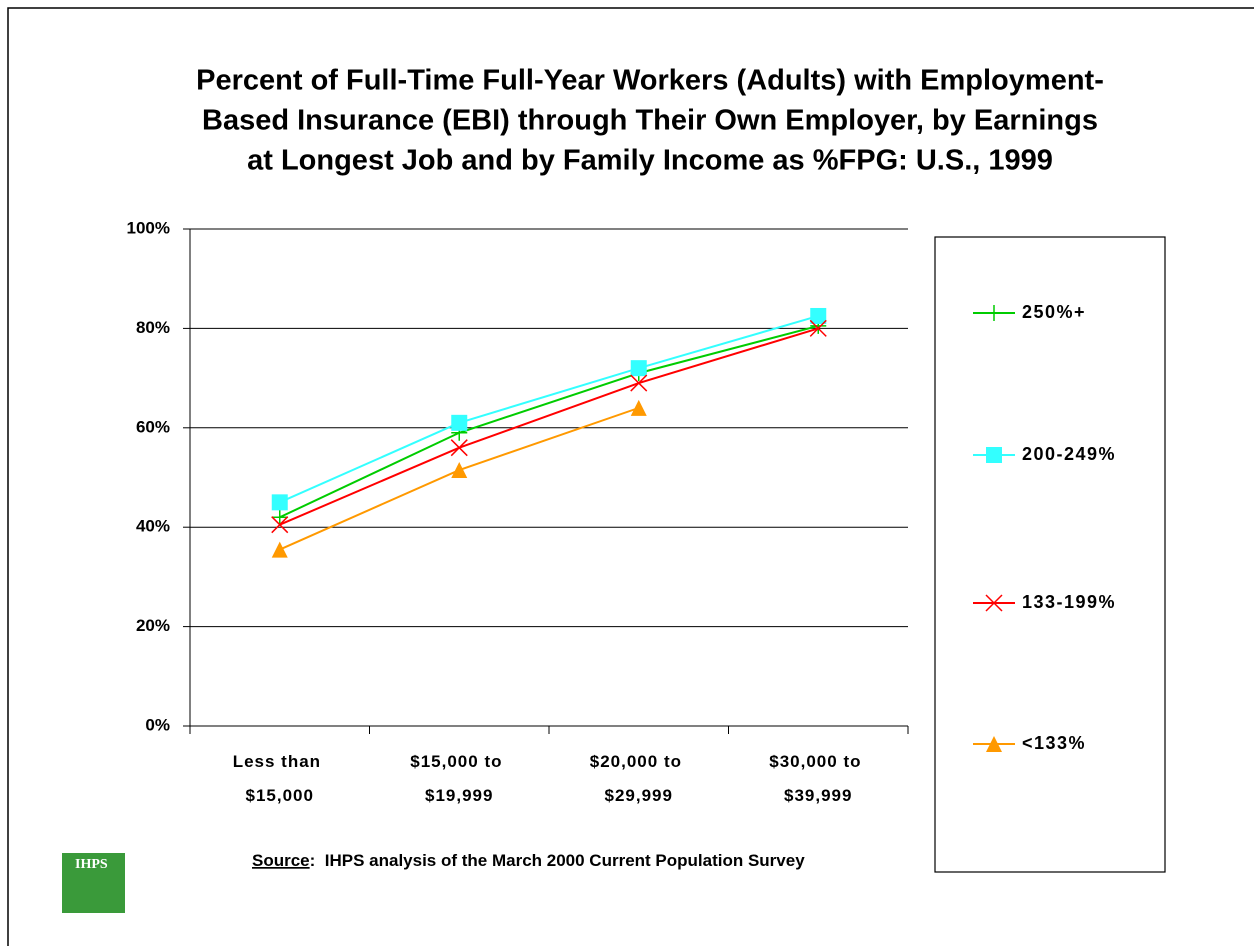 Image resolution: width=1254 pixels, height=946 pixels. What do you see at coordinates (818, 761) in the screenshot?
I see `x-tick-line: $30,000 to` at bounding box center [818, 761].